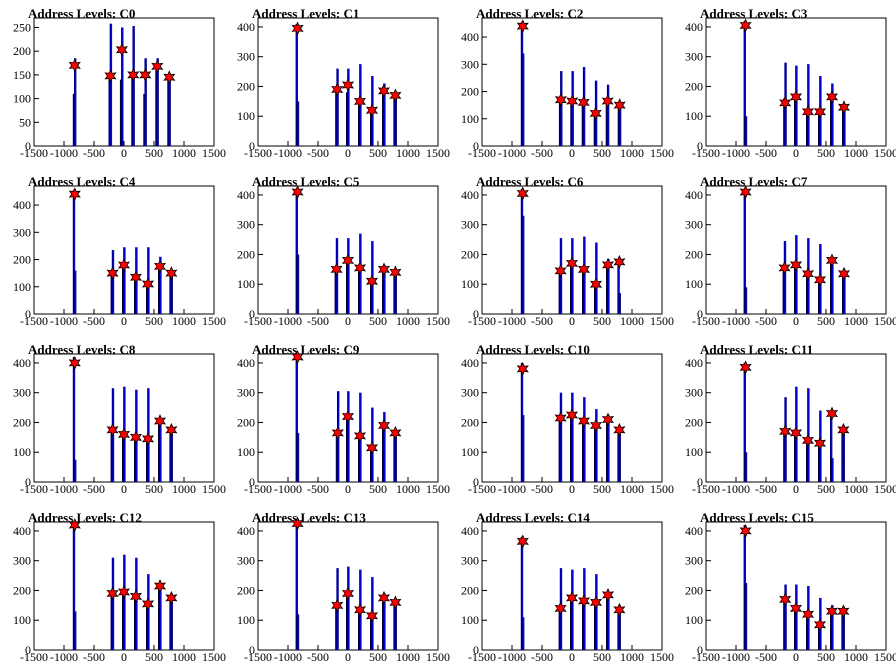 Image resolution: width=896 pixels, height=672 pixels. I want to click on chart-title: Address Levels: C1, so click(306, 13).